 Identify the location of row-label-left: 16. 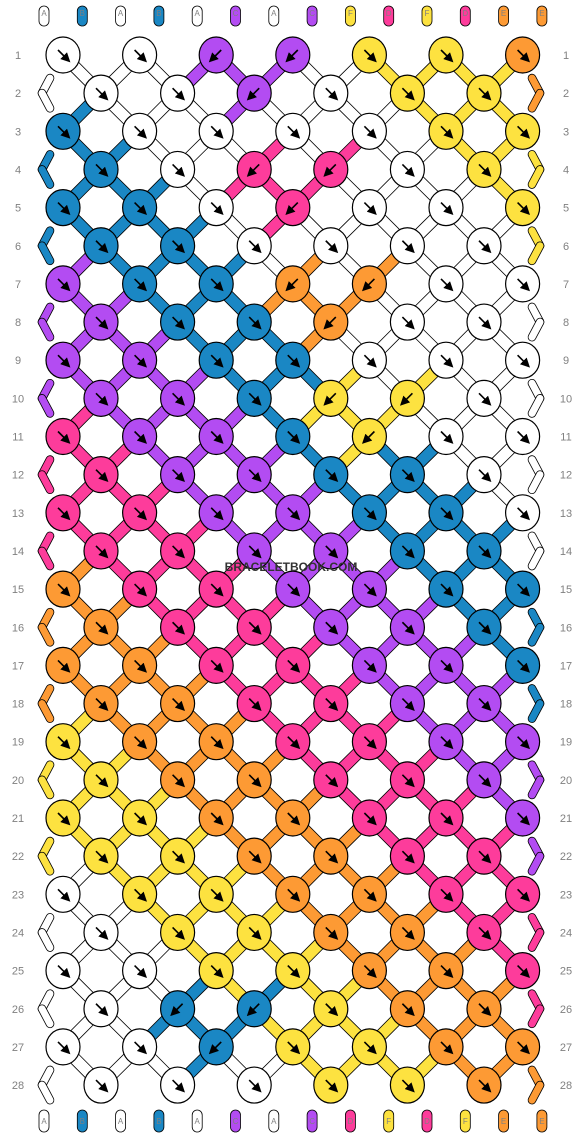
(18, 628).